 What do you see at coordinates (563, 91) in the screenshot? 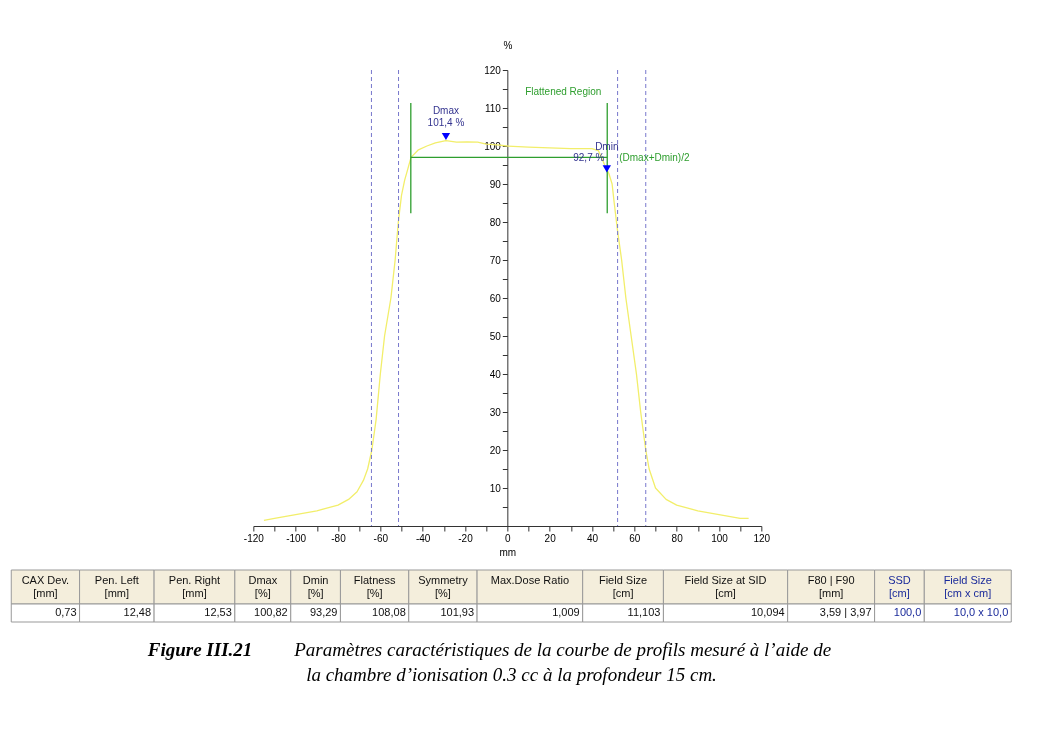
I see `annotation: Flattened Region` at bounding box center [563, 91].